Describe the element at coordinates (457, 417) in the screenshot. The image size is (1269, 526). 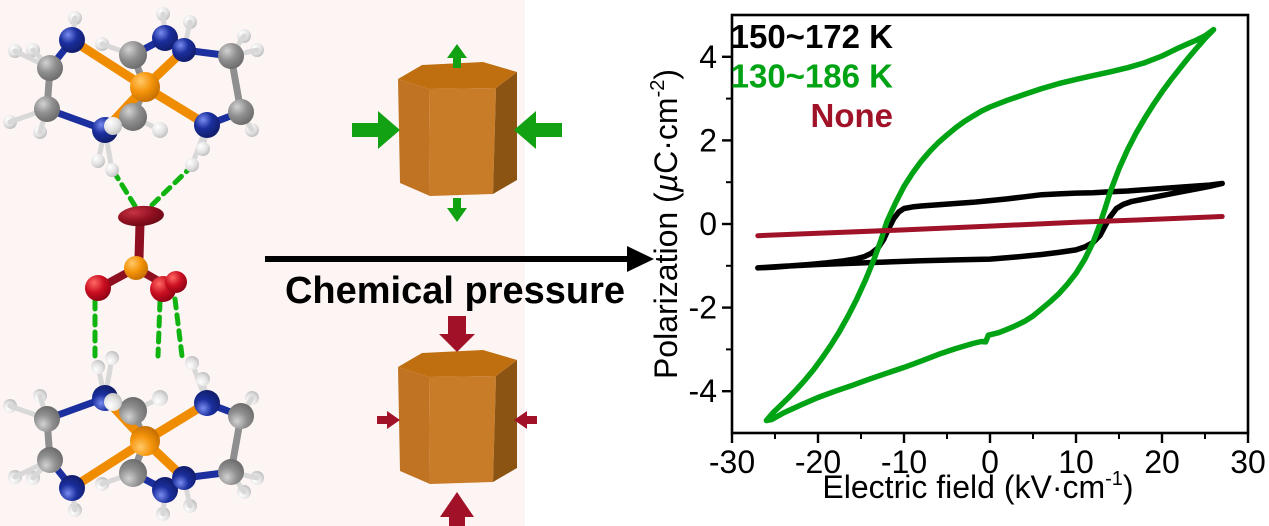
I see `crystal-without-chemical-pressure` at that location.